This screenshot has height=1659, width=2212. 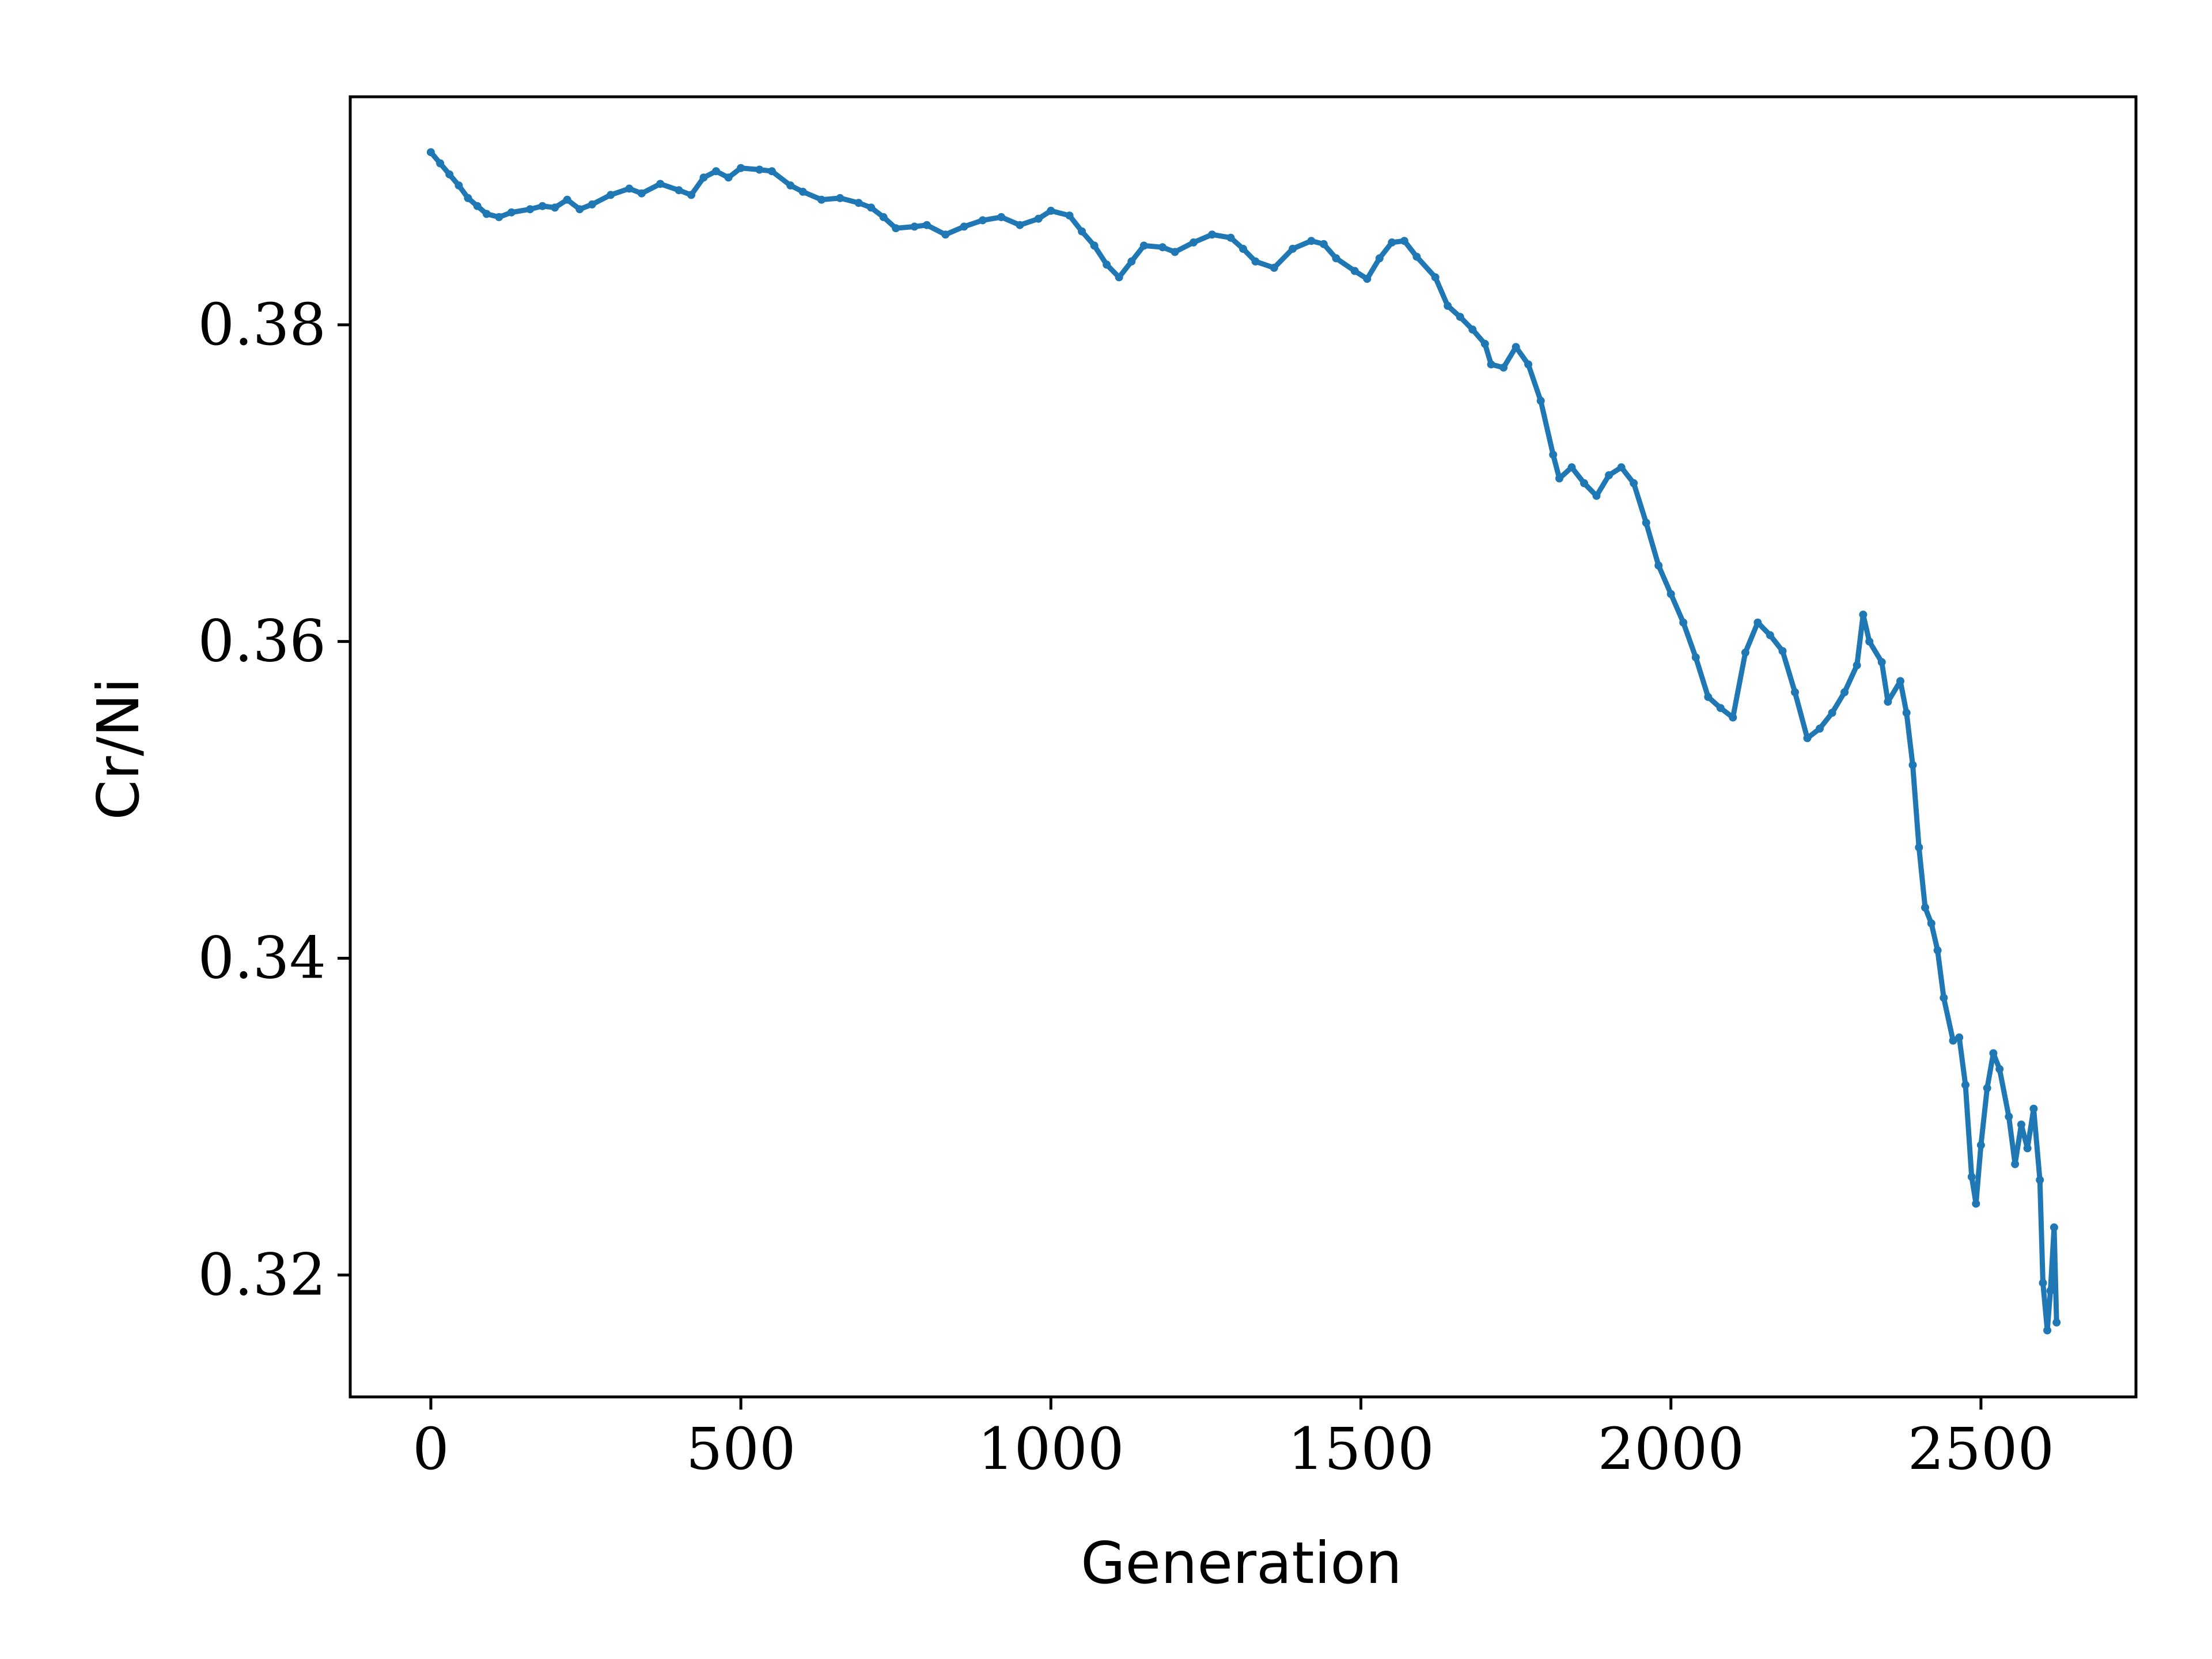 I want to click on y-tick-label-3: 0.38, so click(x=262, y=324).